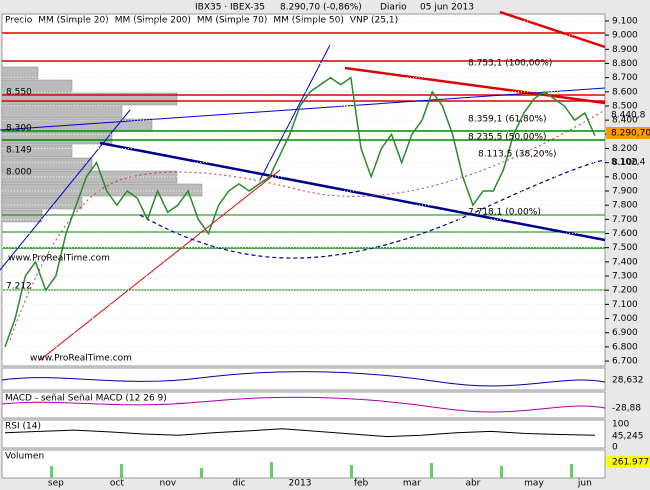 The height and width of the screenshot is (490, 650). What do you see at coordinates (19, 287) in the screenshot?
I see `annotation: 7.212` at bounding box center [19, 287].